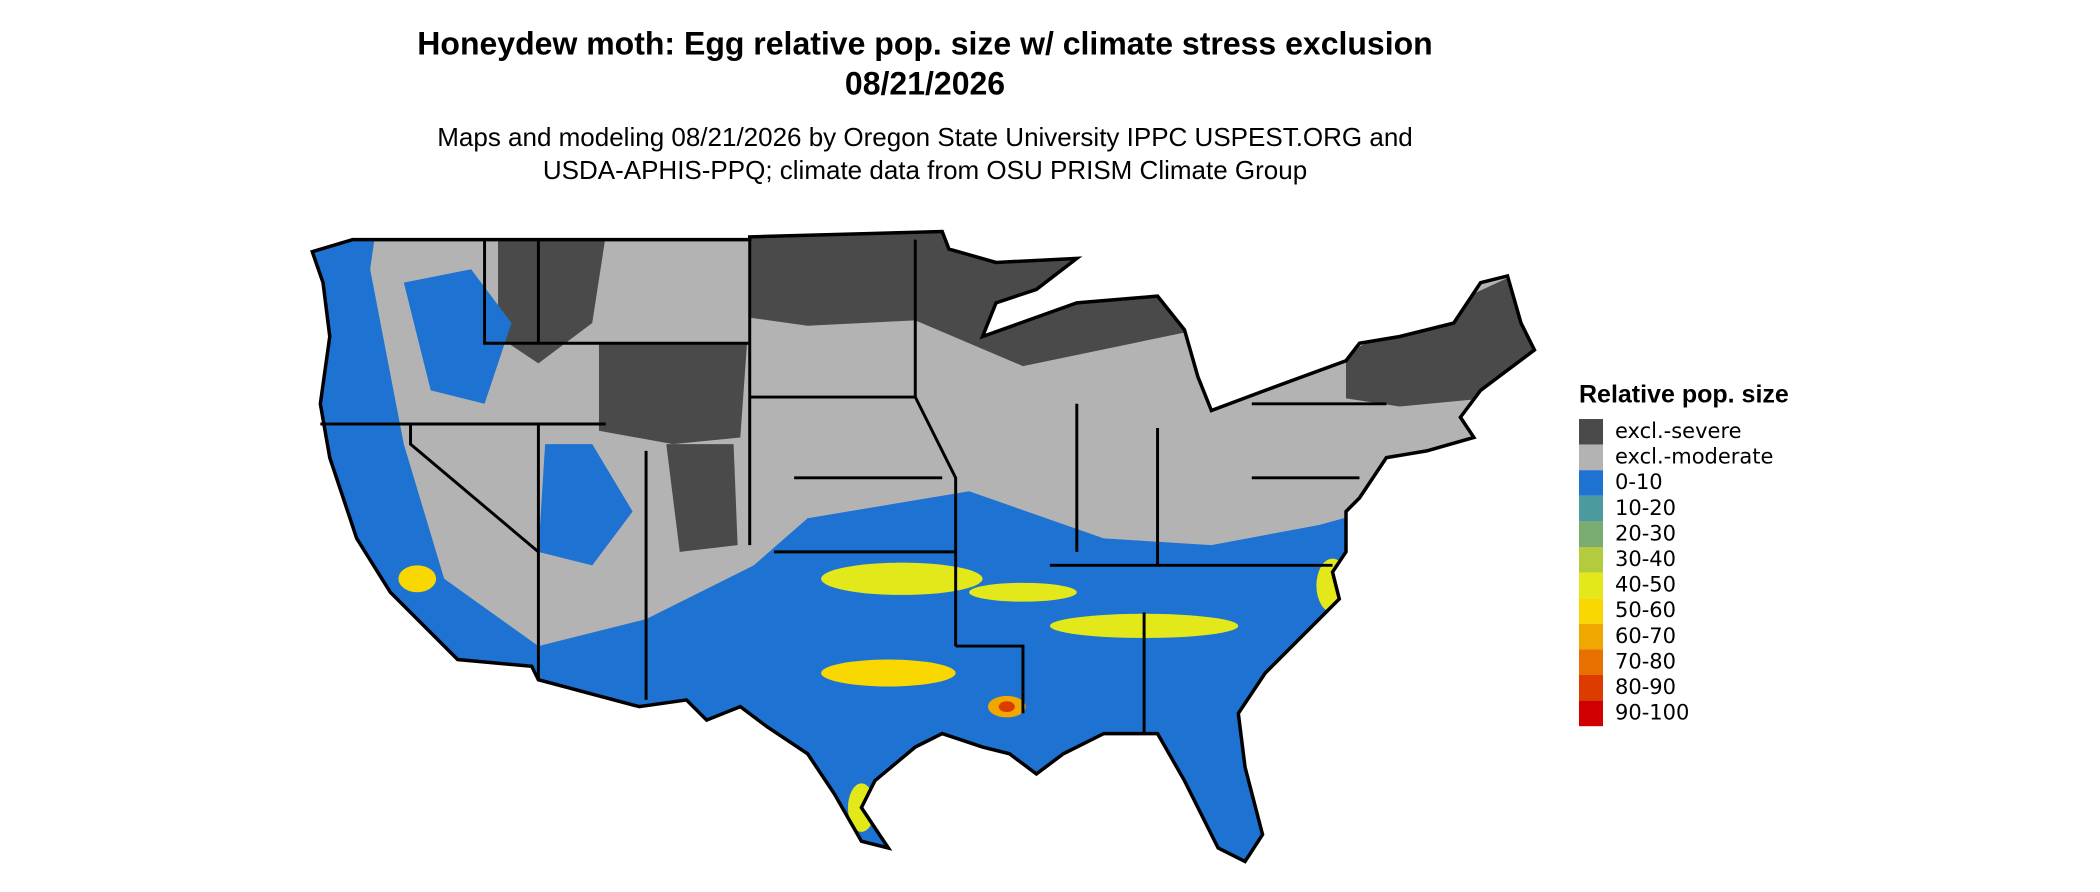  I want to click on legend-label: 50-60, so click(1645, 610).